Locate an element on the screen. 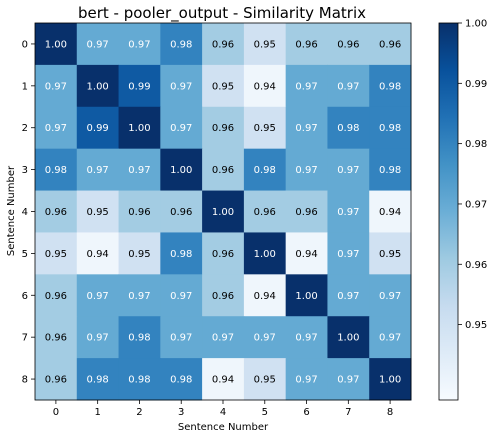 The image size is (494, 438). x-tick-label: 5 is located at coordinates (265, 412).